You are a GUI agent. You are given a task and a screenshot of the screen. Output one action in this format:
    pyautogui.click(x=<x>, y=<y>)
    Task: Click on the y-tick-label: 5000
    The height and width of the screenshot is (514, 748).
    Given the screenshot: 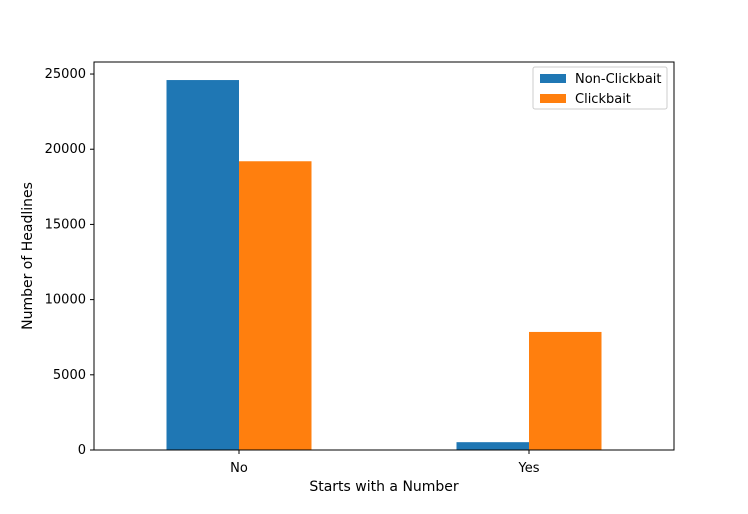 What is the action you would take?
    pyautogui.click(x=69, y=375)
    